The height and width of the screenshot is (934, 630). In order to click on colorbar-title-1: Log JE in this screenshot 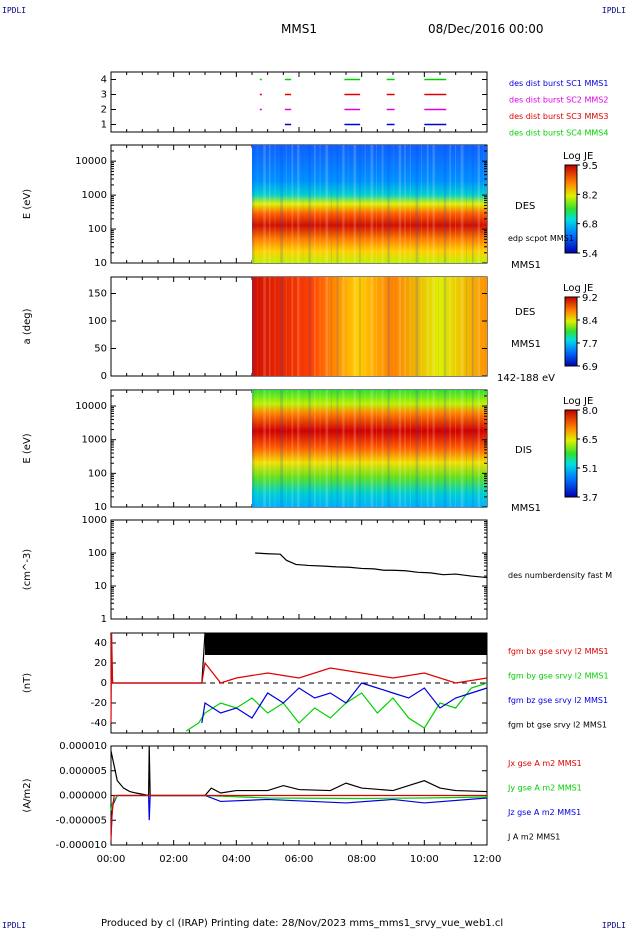, I will do `click(578, 156)`.